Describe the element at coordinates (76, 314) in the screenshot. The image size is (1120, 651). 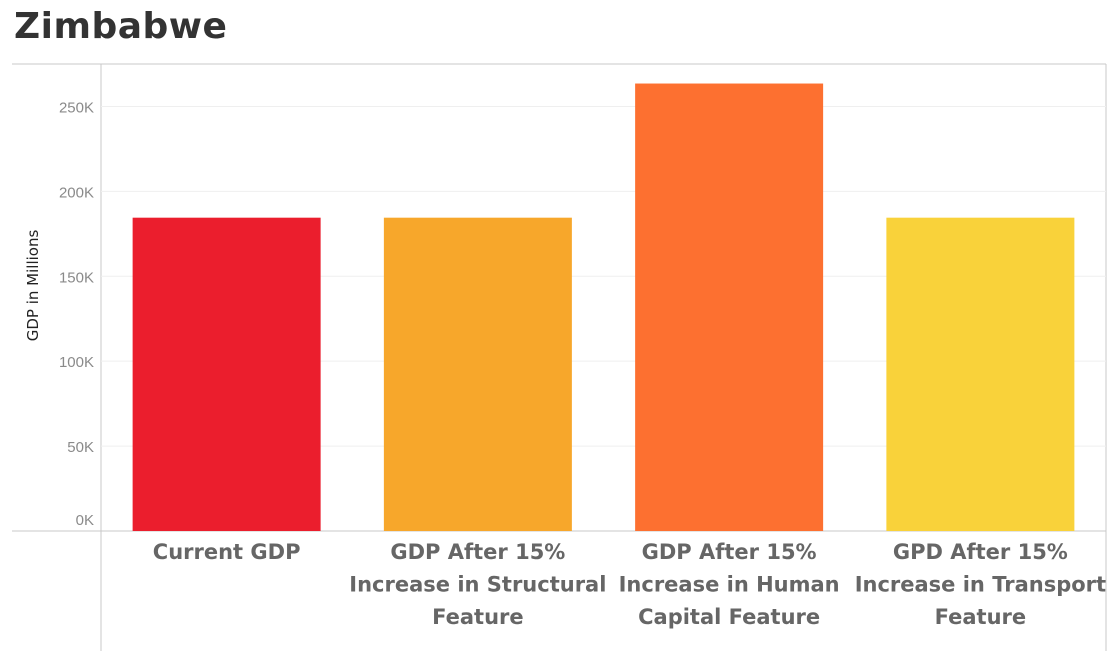
I see `y-axis-ticks: 0K 50K 100K 150K 200K 250K` at that location.